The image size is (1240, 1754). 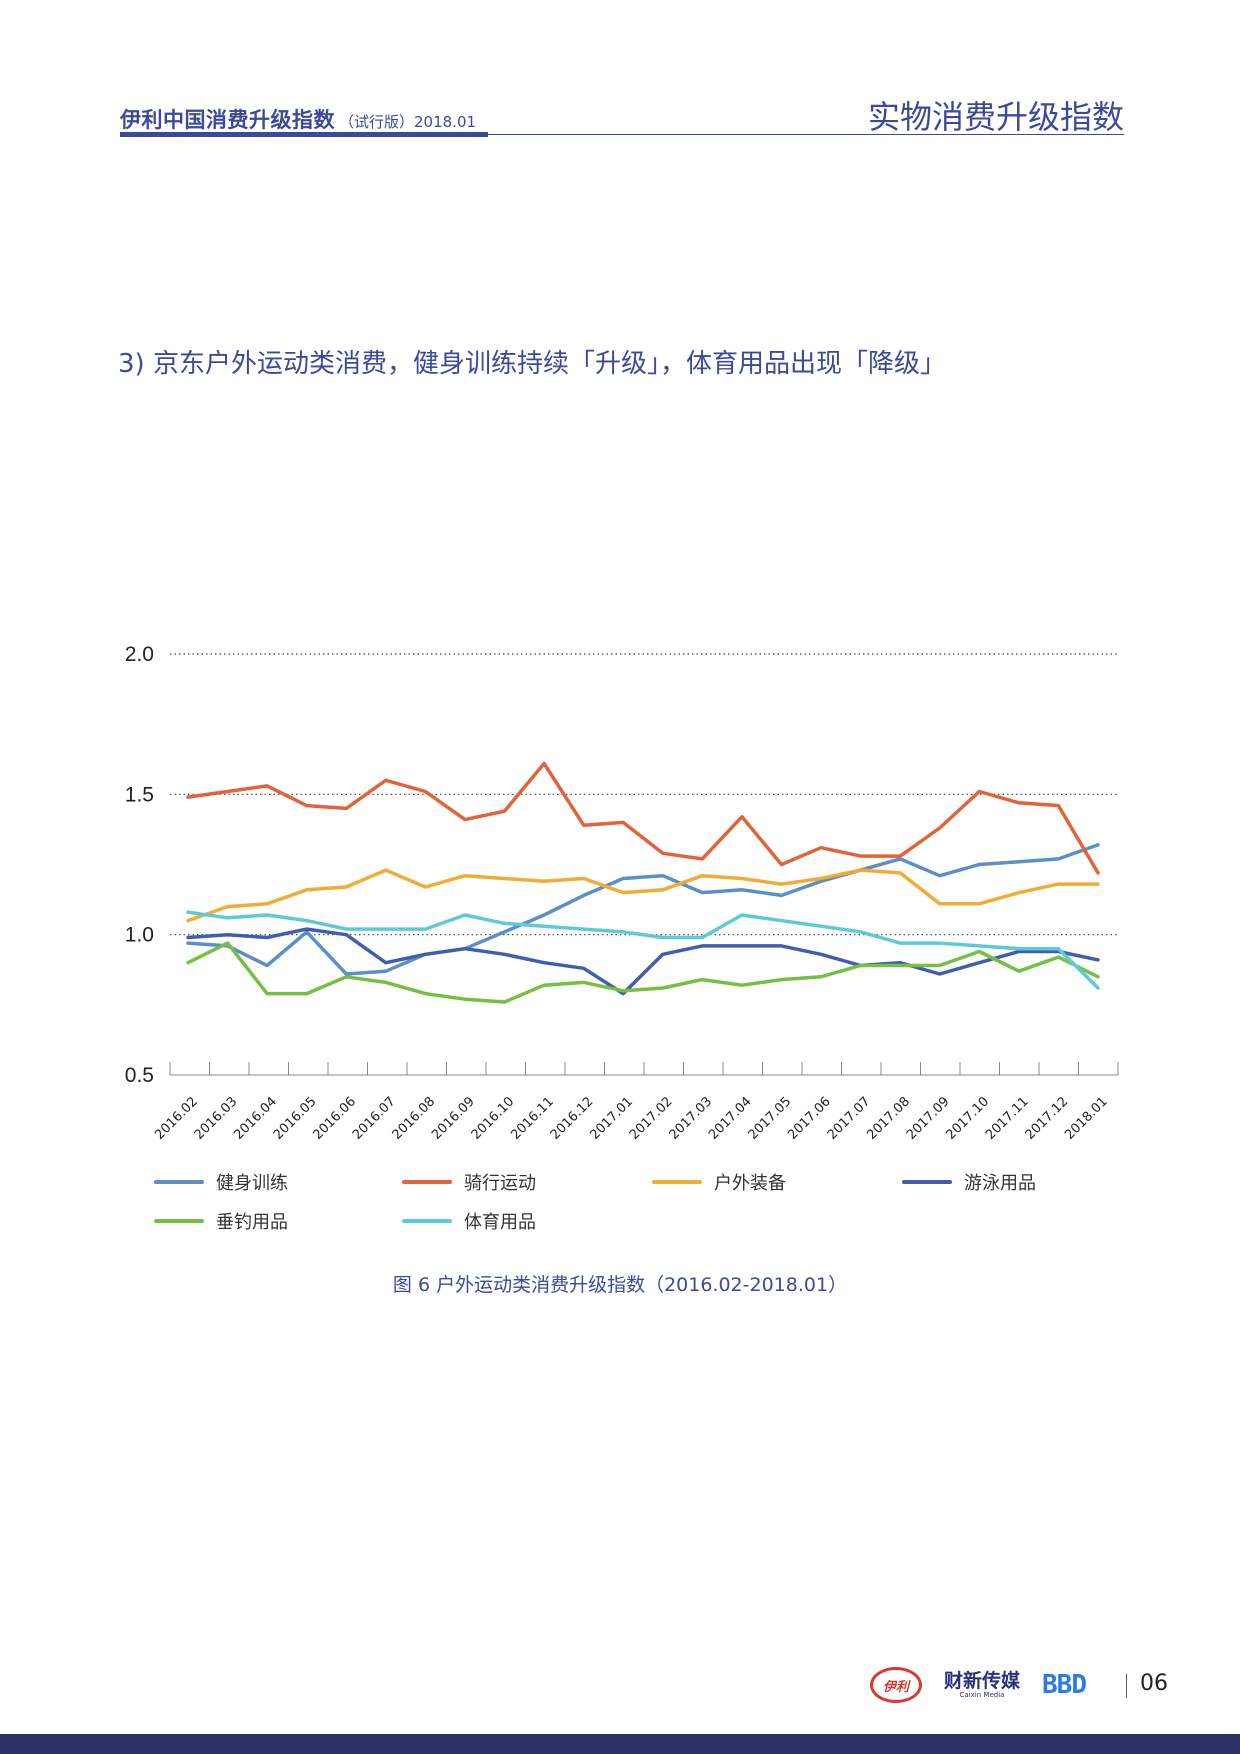 What do you see at coordinates (982, 1695) in the screenshot?
I see `caixin-logo-subtext: Caixin Media` at bounding box center [982, 1695].